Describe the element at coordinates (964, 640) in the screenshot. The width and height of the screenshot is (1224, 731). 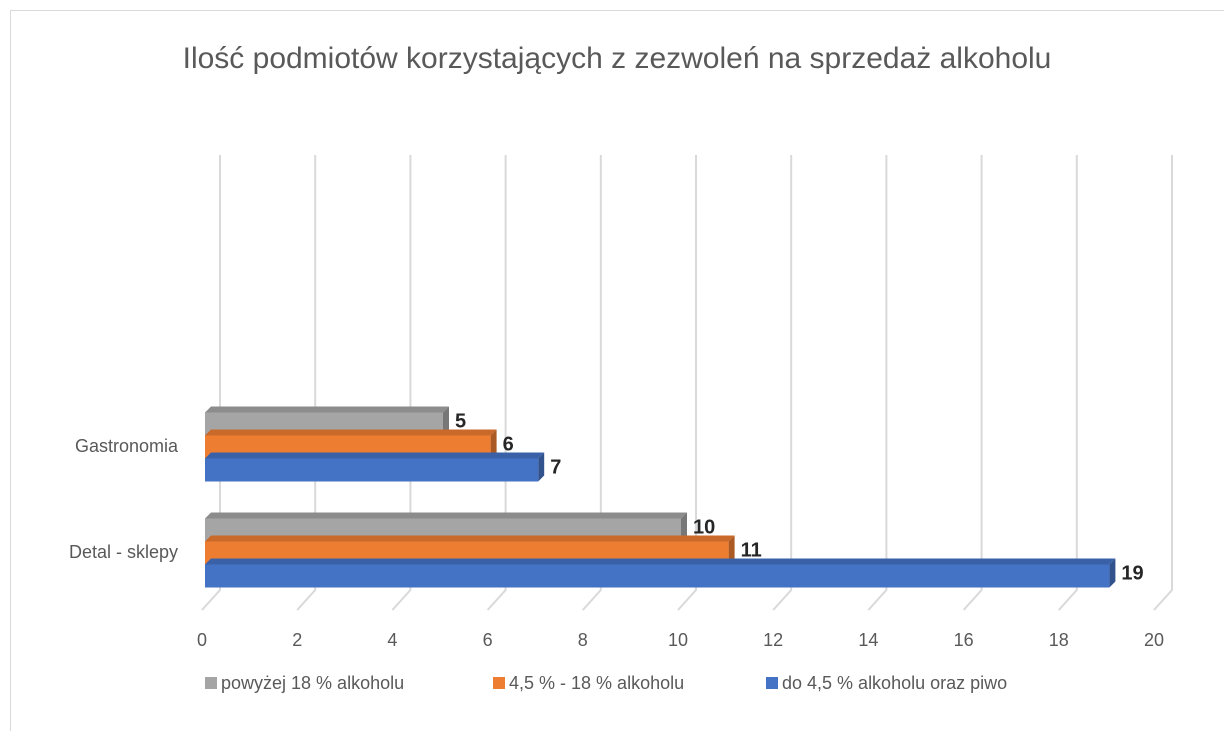
I see `x-tick-label: 16` at that location.